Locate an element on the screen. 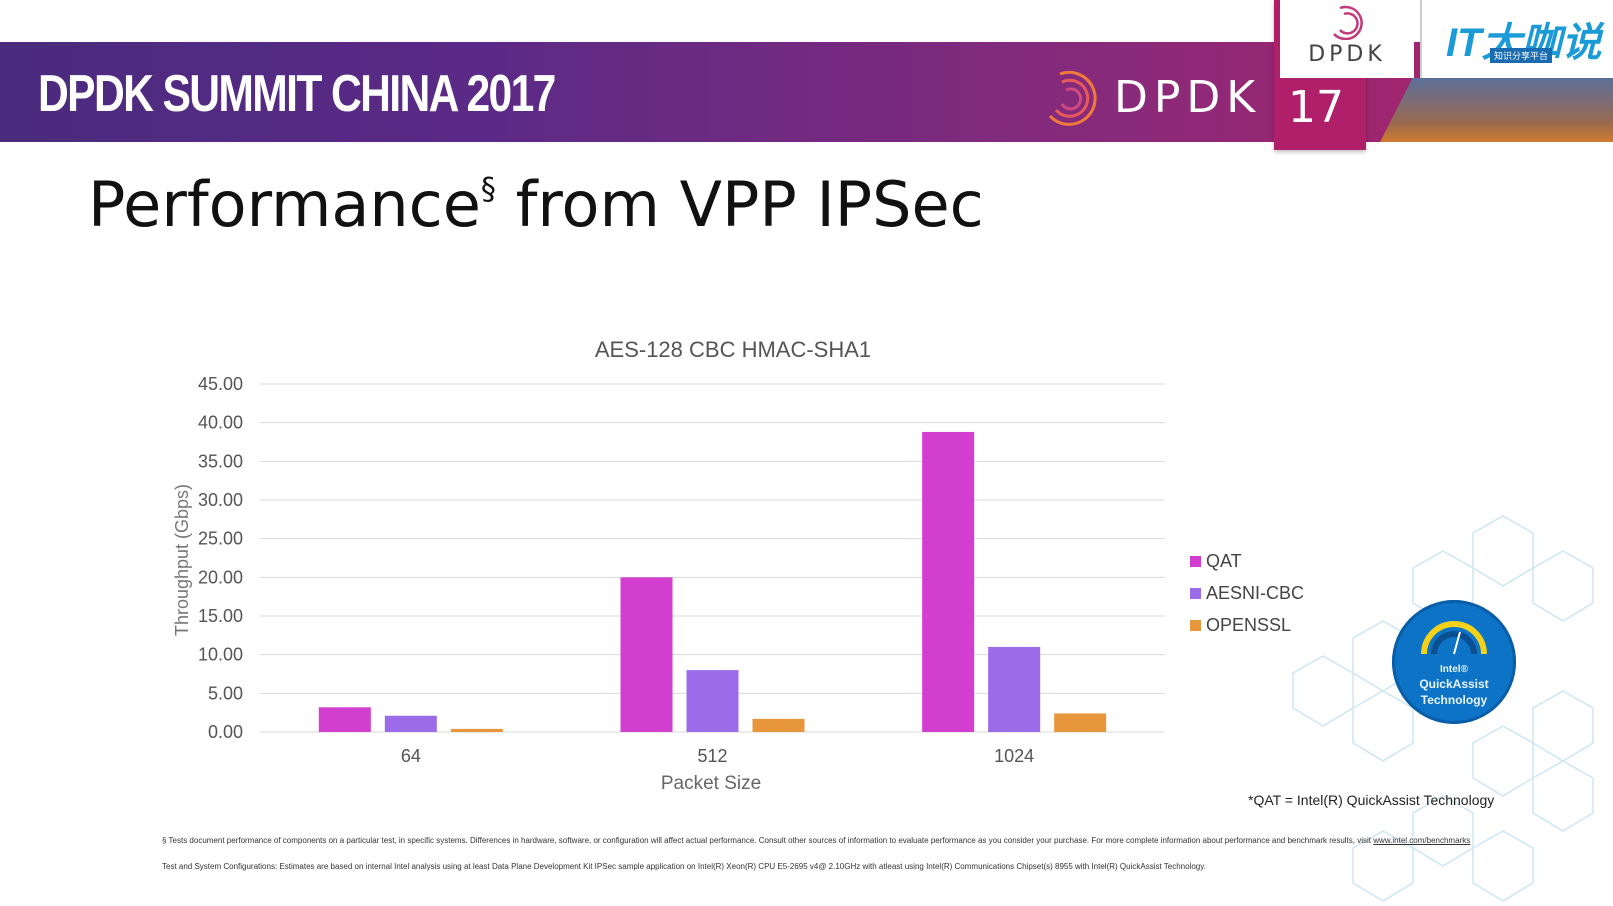  event-title: DPDK SUMMIT CHINA 2017 is located at coordinates (297, 94).